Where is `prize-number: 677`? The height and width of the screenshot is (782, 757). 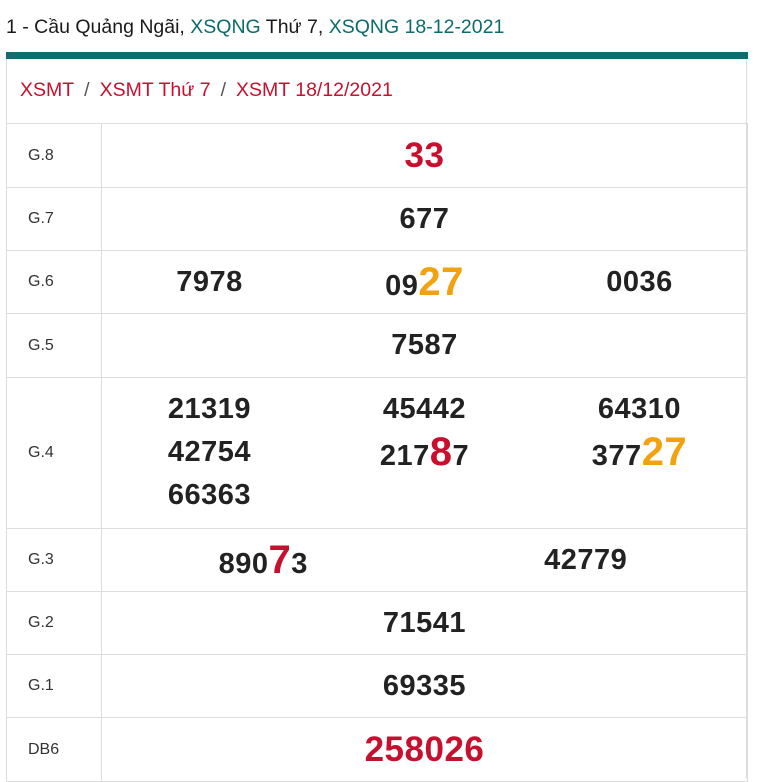 prize-number: 677 is located at coordinates (424, 218).